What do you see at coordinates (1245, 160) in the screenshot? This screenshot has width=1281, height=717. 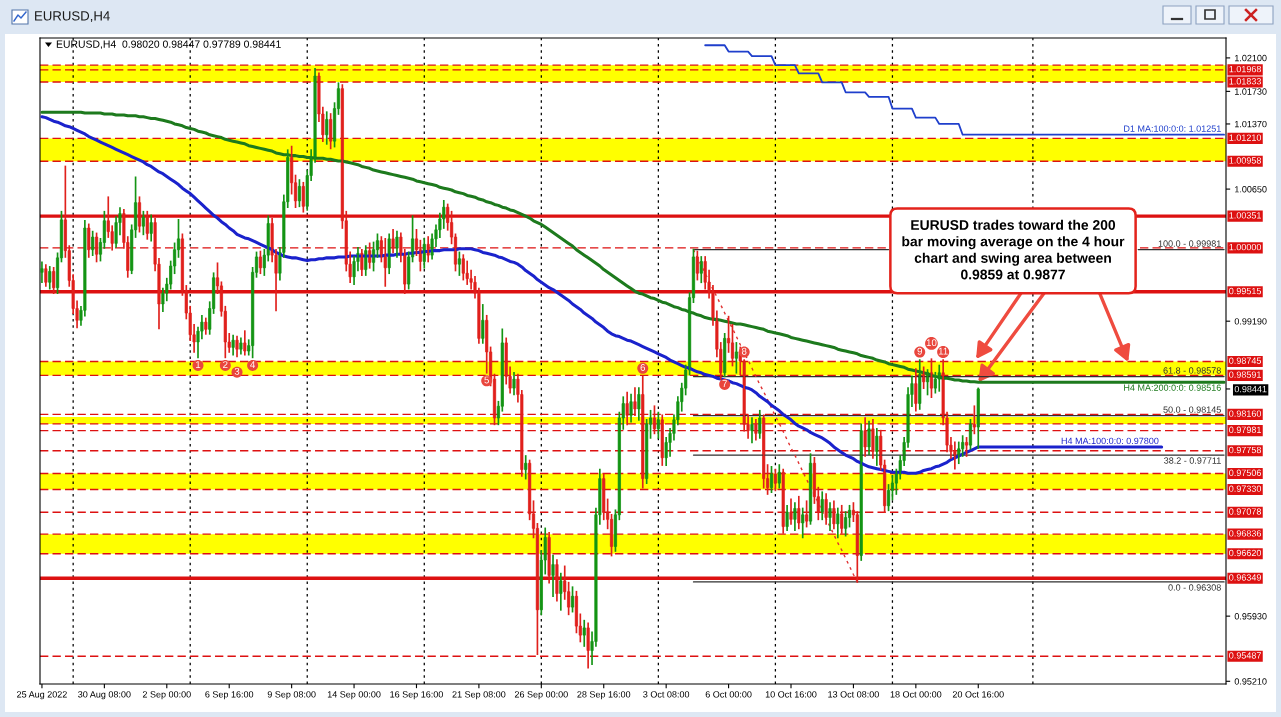 I see `ref-line-label: 1.00958` at bounding box center [1245, 160].